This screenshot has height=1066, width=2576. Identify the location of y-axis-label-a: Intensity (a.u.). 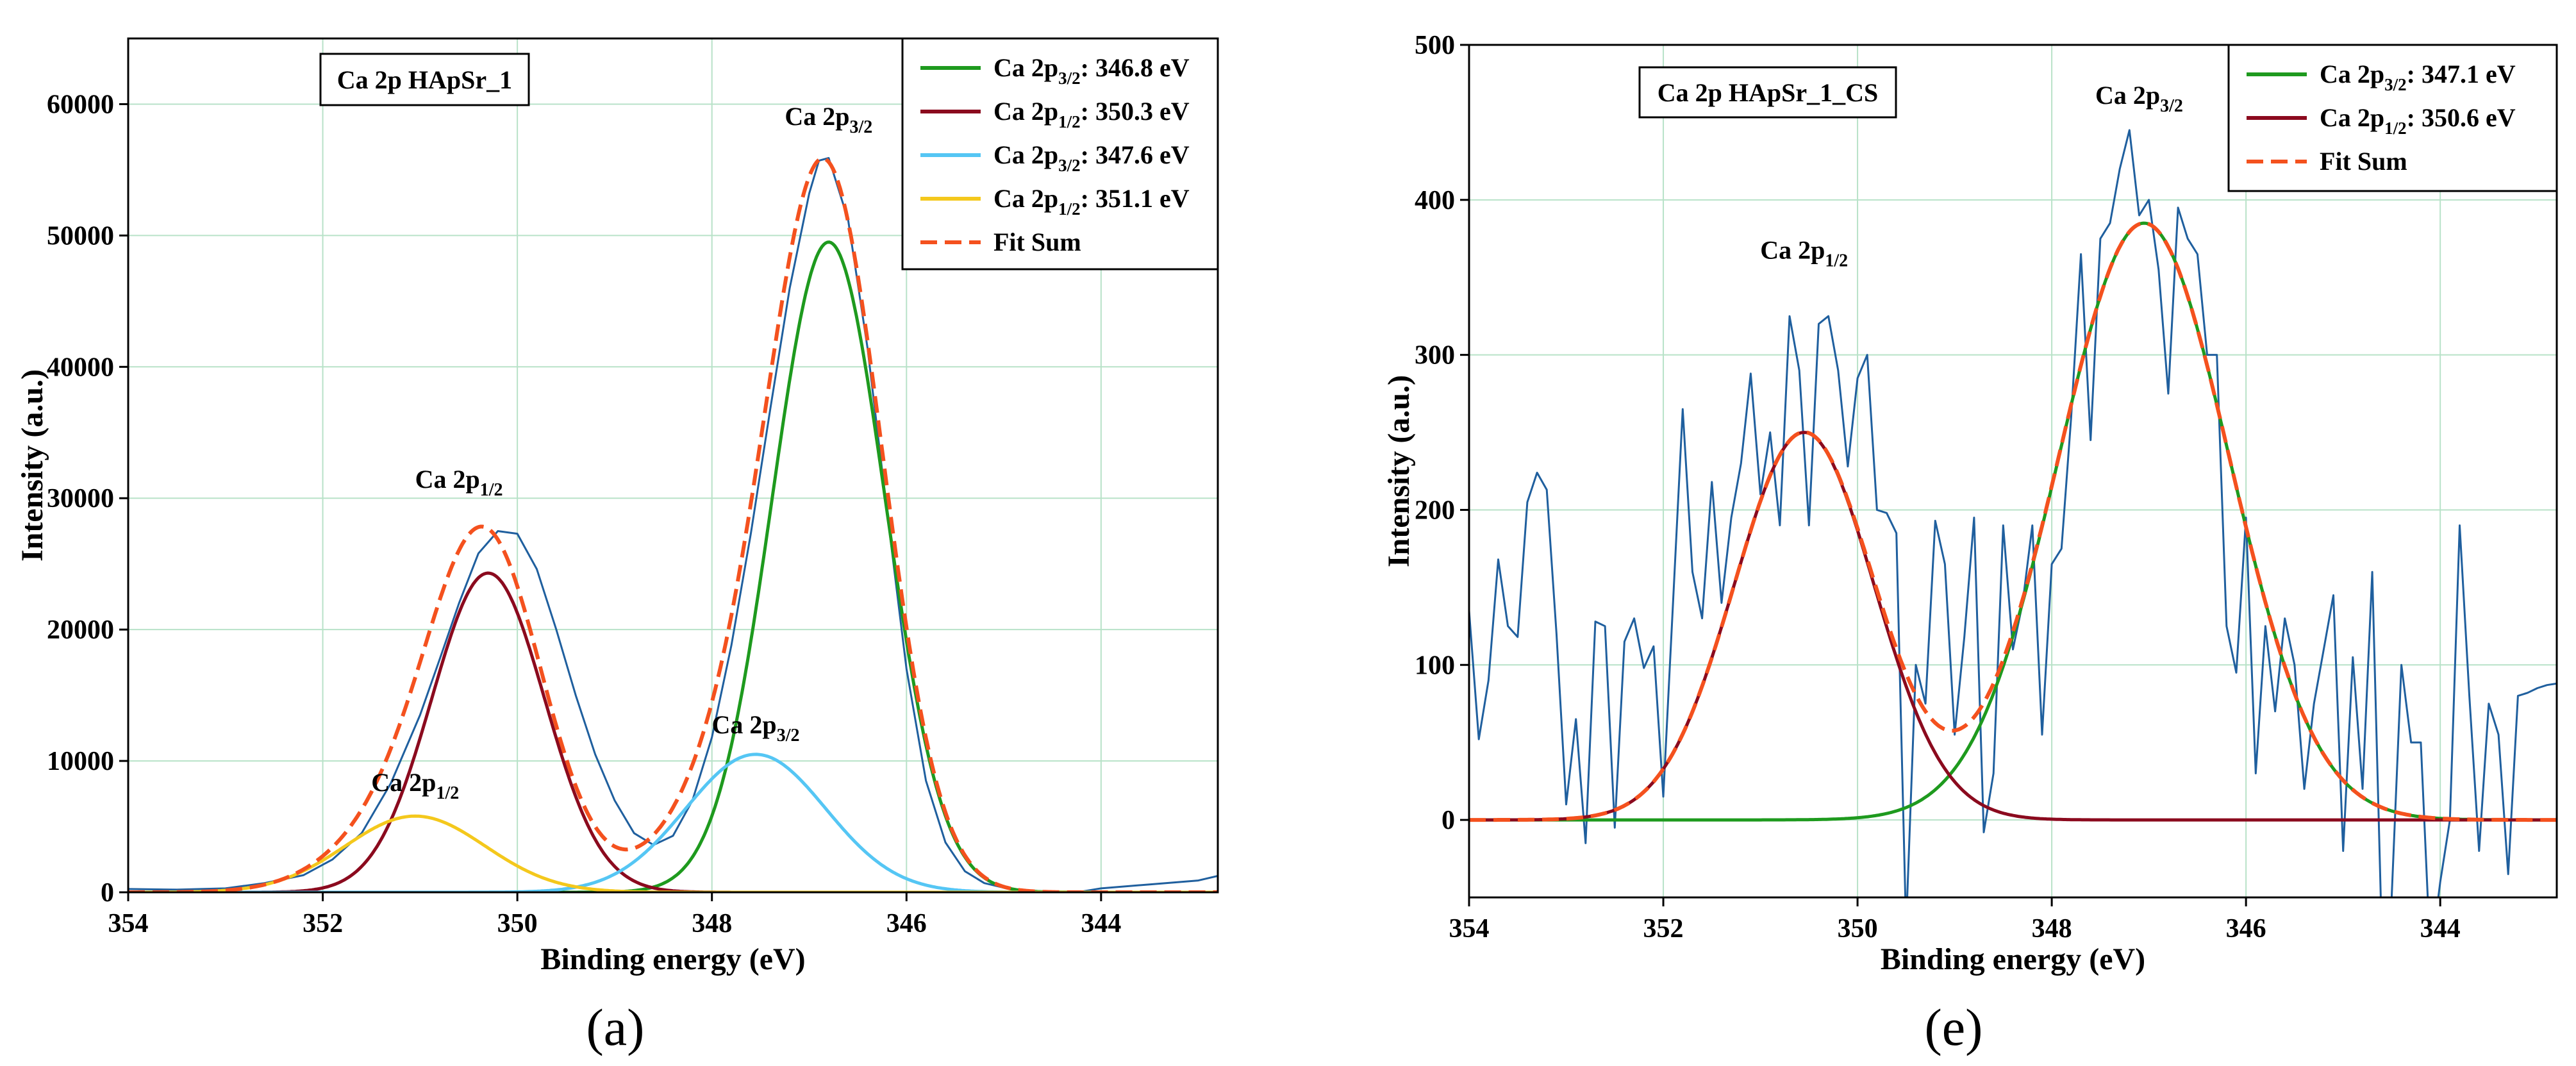
(32, 465).